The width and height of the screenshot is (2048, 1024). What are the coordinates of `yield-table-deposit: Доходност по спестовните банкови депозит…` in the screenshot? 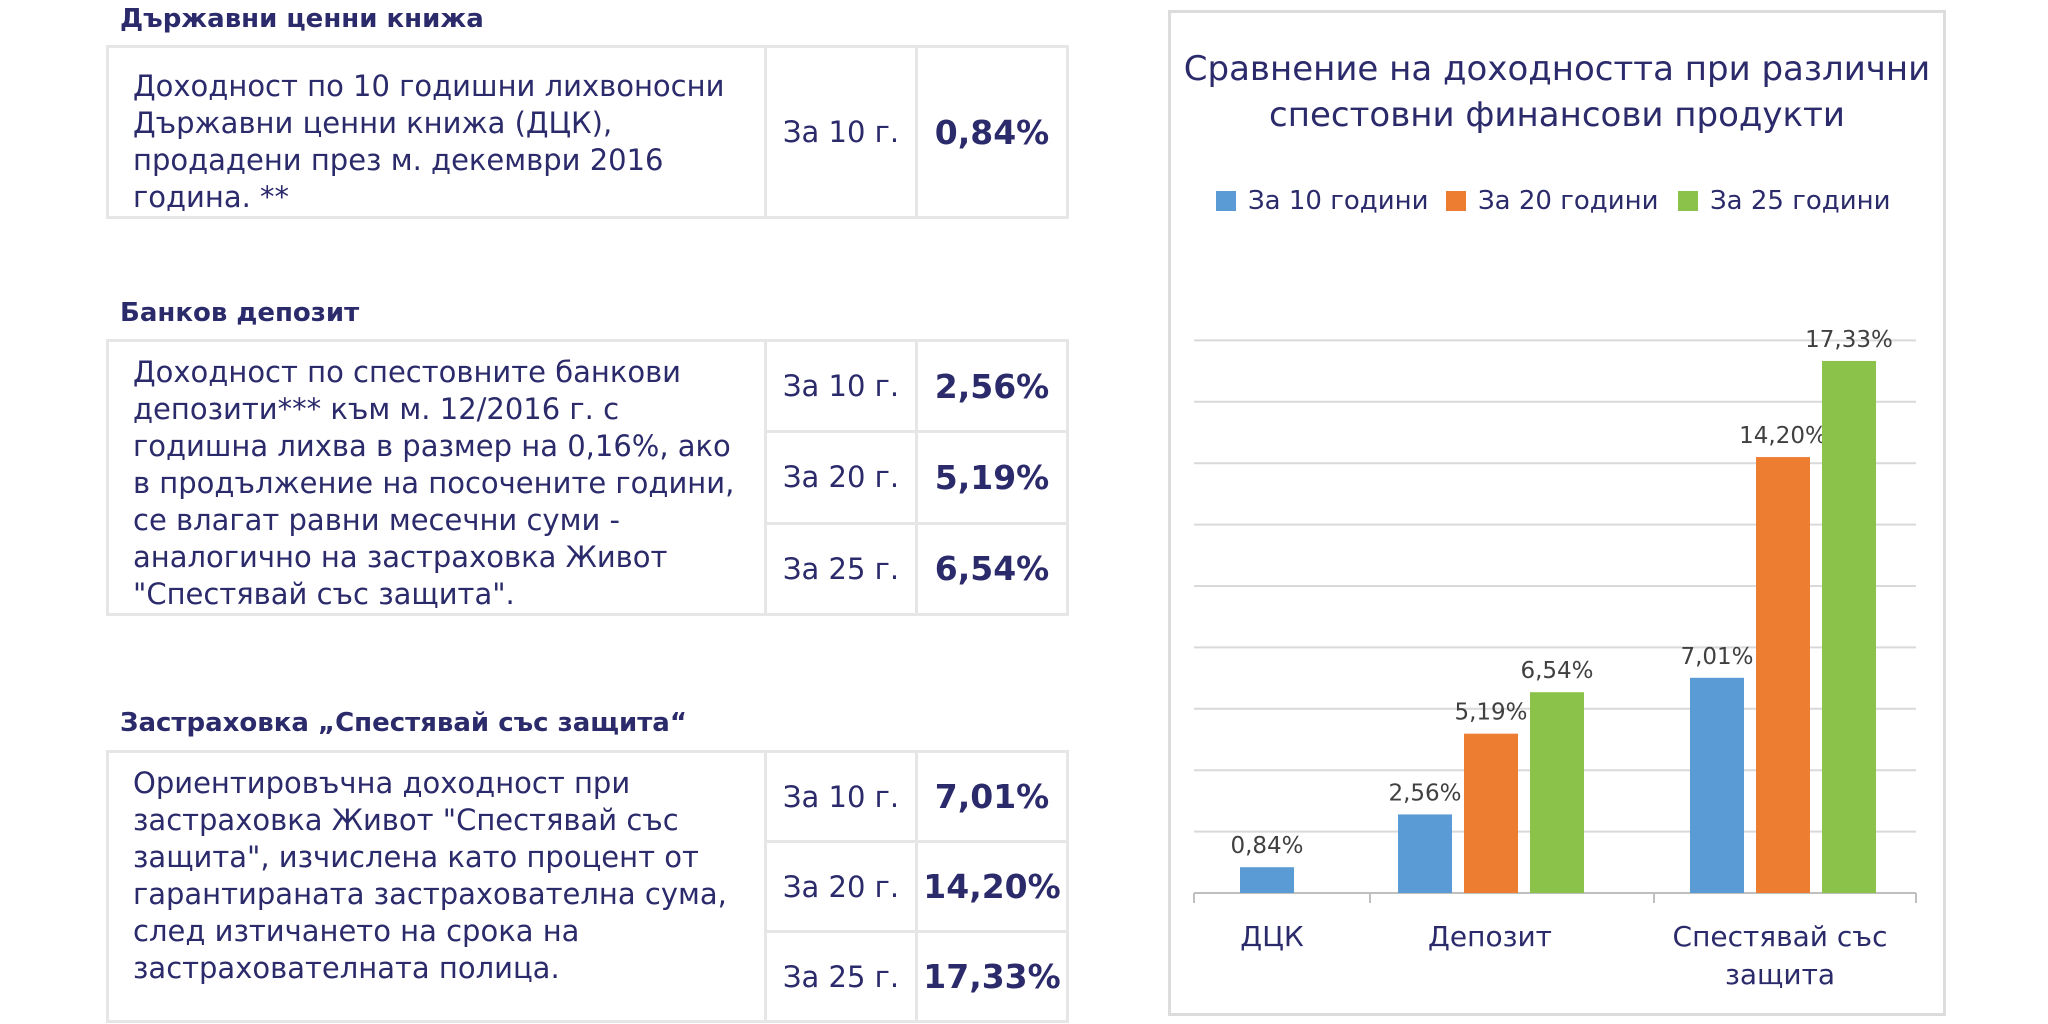 It's located at (587, 477).